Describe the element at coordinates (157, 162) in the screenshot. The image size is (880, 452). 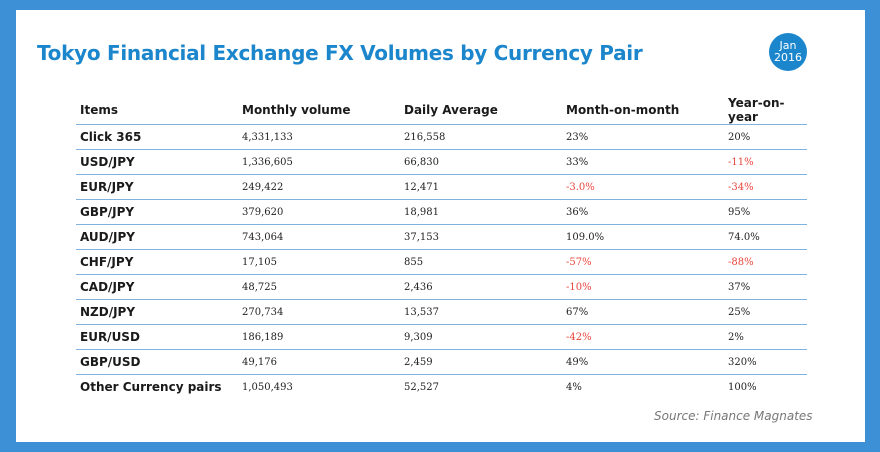
I see `row-item: USD/JPY` at that location.